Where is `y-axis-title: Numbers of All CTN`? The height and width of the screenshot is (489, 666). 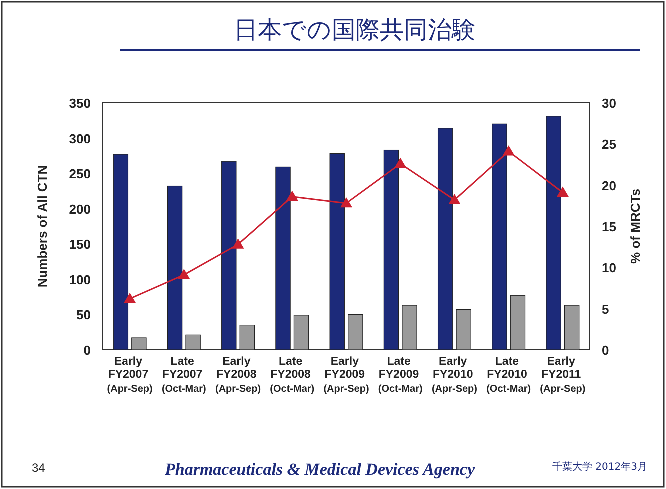
y-axis-title: Numbers of All CTN is located at coordinates (42, 226).